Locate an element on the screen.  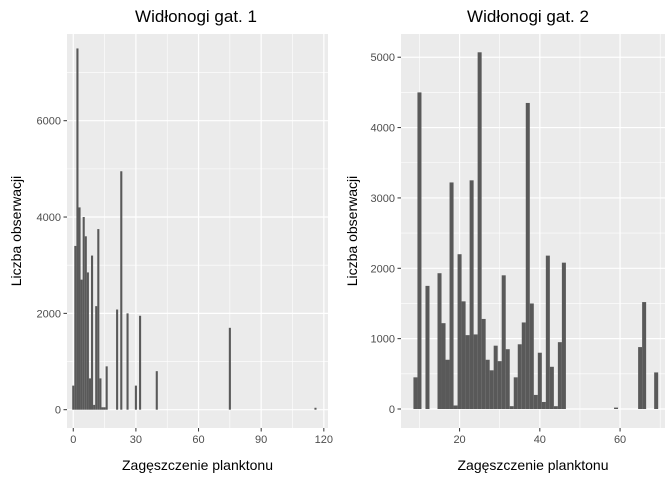
y-axis-ticks-2: 0 1000 2000 3000 4000 5000 is located at coordinates (386, 234).